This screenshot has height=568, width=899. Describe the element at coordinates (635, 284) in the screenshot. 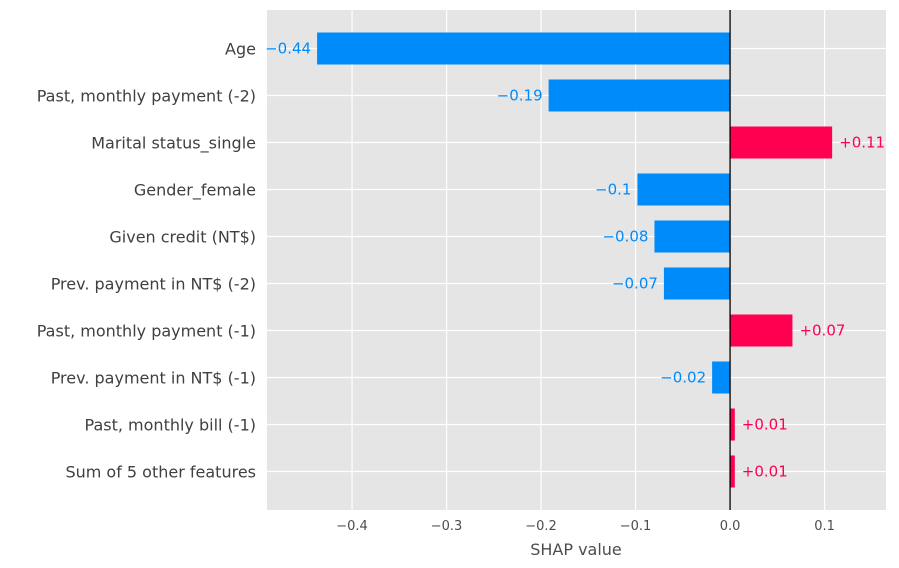

I see `bar-value-label: −0.07` at that location.